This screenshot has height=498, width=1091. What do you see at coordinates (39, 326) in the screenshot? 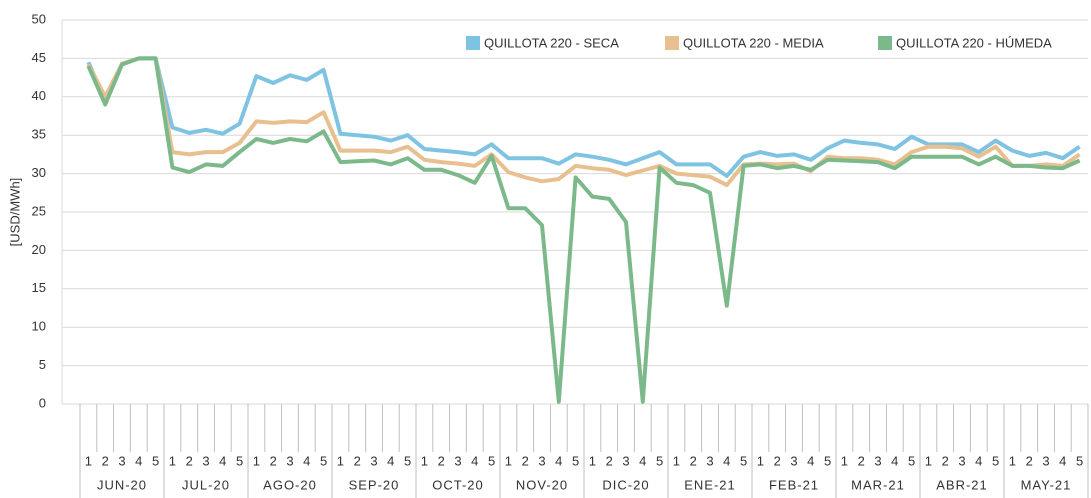
I see `y-tick-label: 10` at bounding box center [39, 326].